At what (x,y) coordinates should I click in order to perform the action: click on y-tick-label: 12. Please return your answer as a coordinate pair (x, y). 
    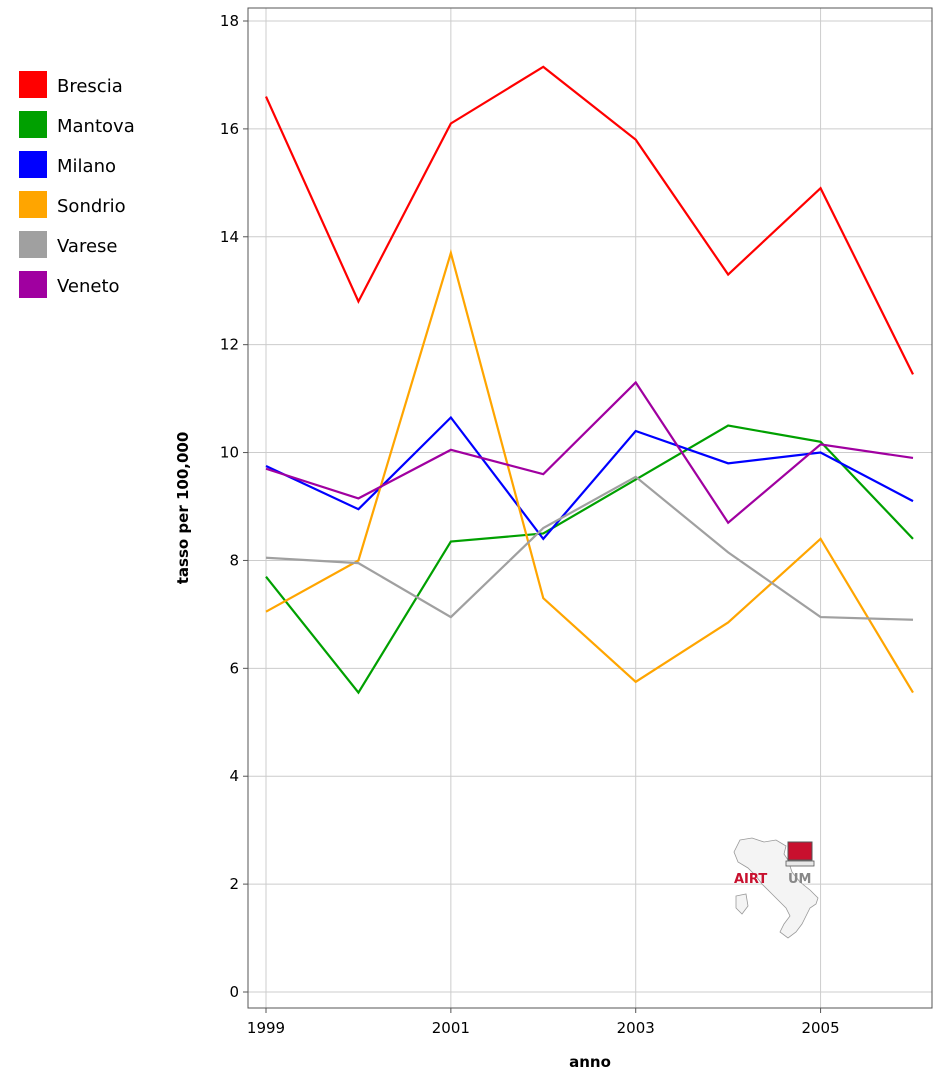
    Looking at the image, I should click on (229, 345).